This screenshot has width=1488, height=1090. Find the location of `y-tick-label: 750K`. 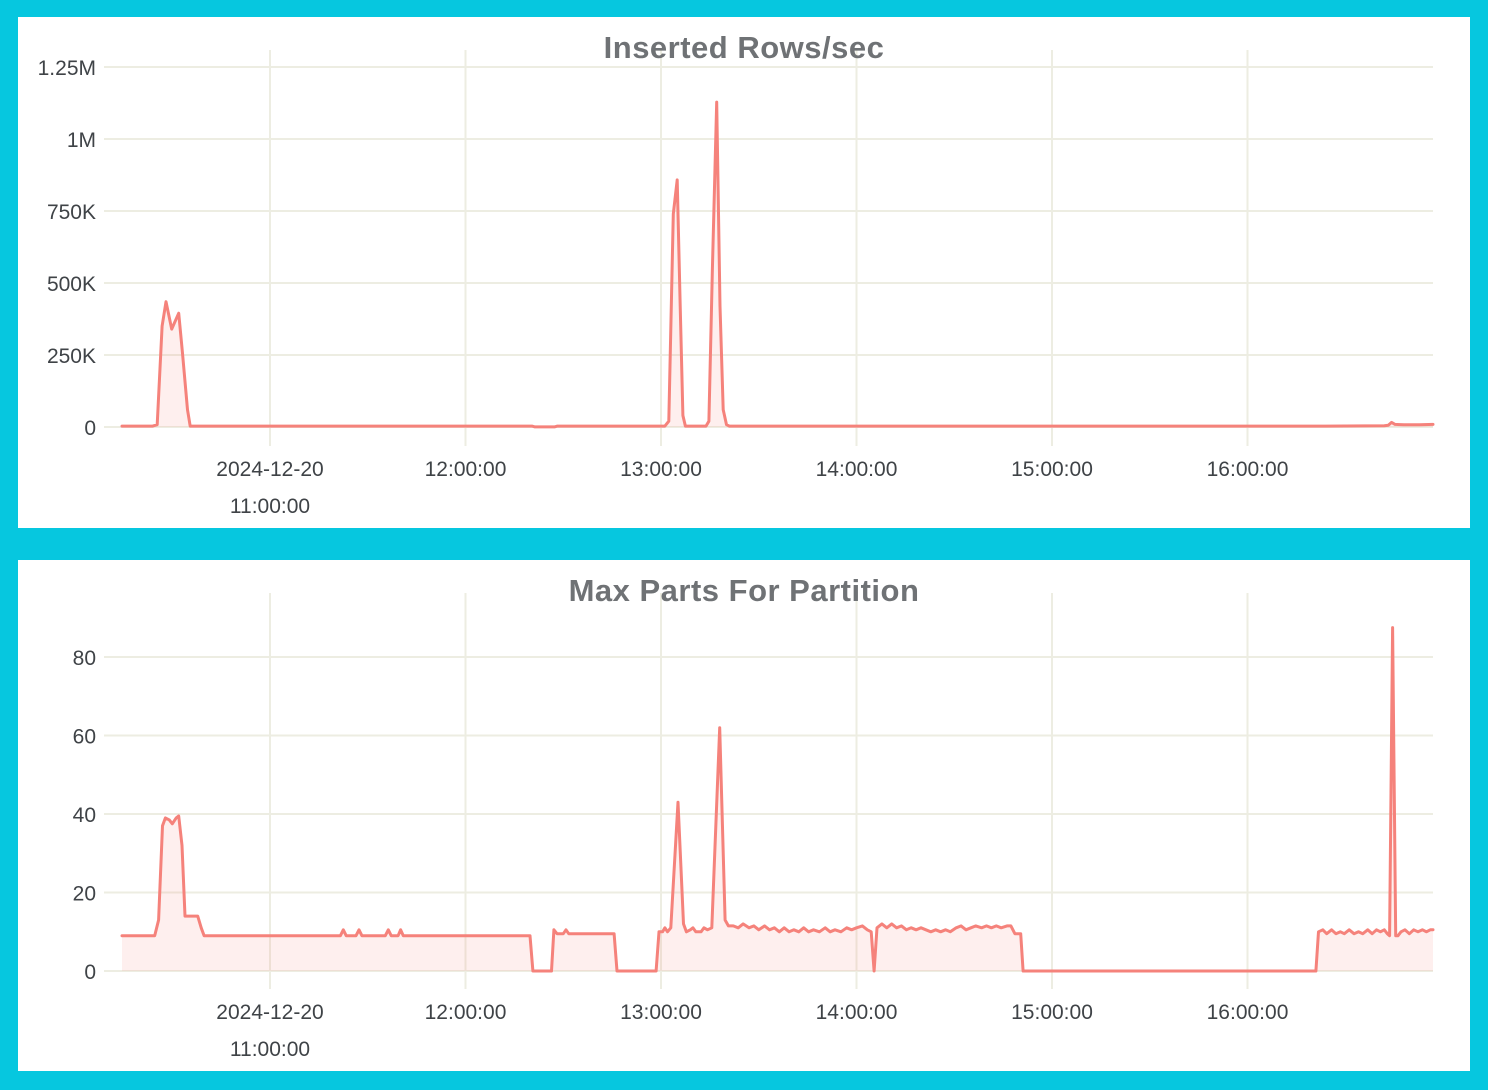

y-tick-label: 750K is located at coordinates (71, 212).